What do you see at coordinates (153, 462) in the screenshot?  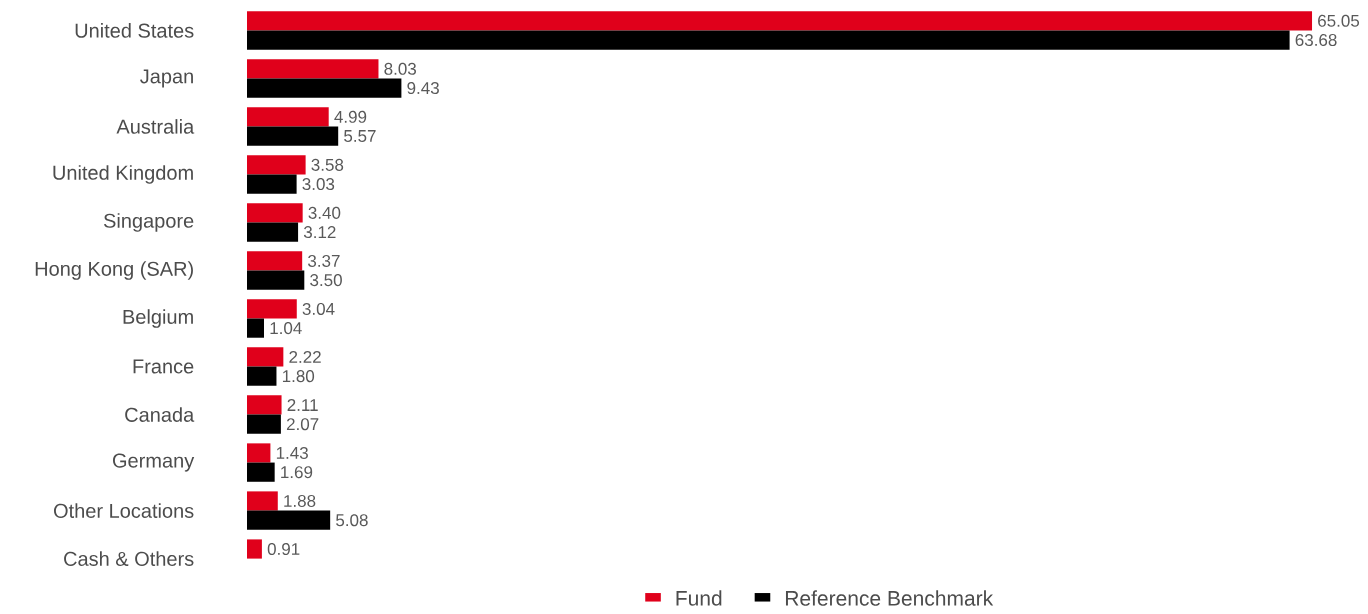 I see `y-tick-label: Germany` at bounding box center [153, 462].